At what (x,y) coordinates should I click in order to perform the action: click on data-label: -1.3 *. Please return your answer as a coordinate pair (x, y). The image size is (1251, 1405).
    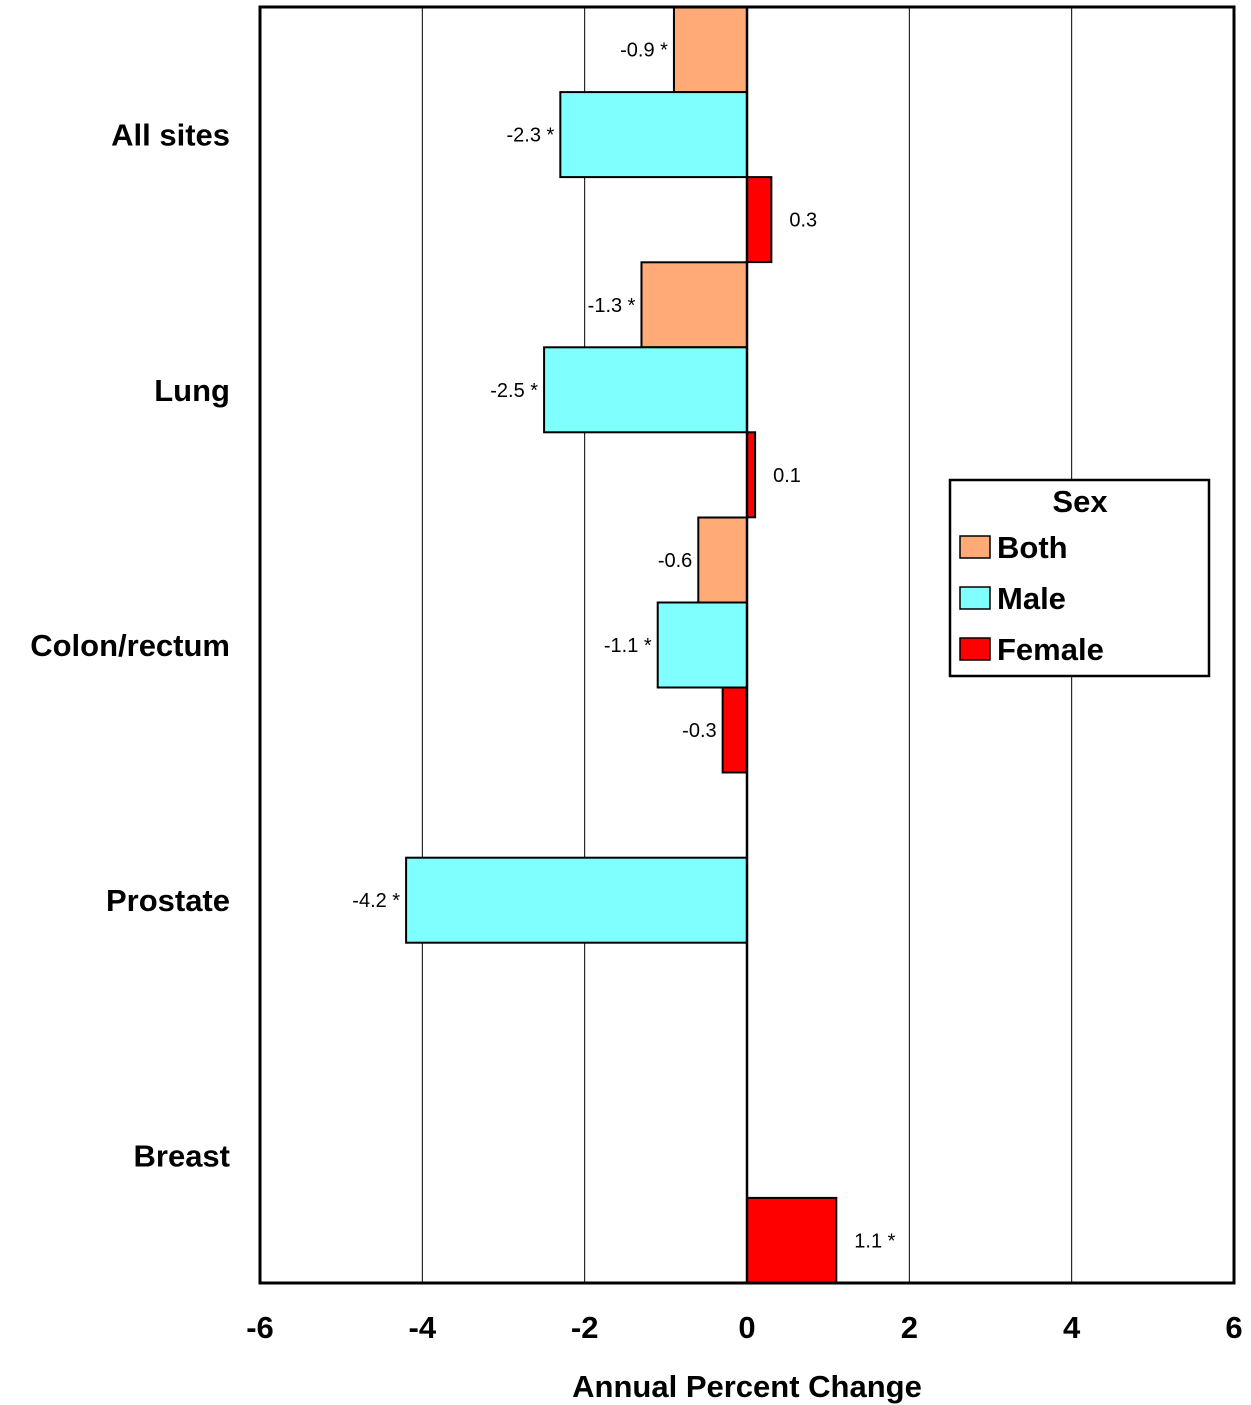
    Looking at the image, I should click on (612, 306).